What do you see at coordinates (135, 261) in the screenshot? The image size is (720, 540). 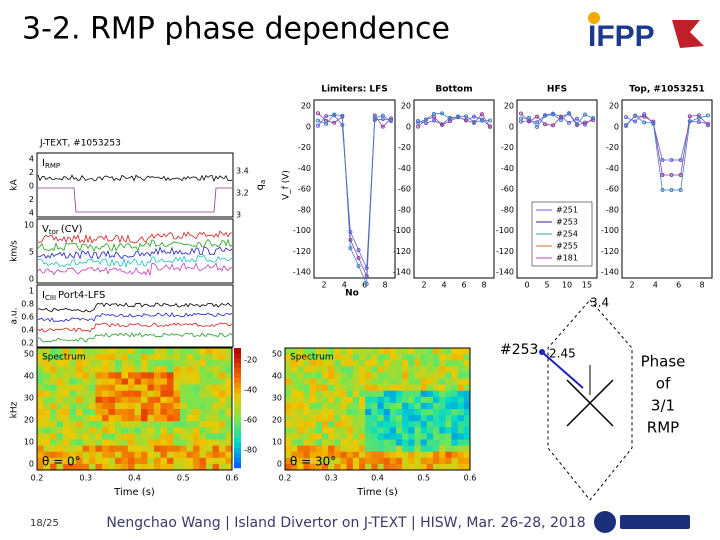 I see `trace` at bounding box center [135, 261].